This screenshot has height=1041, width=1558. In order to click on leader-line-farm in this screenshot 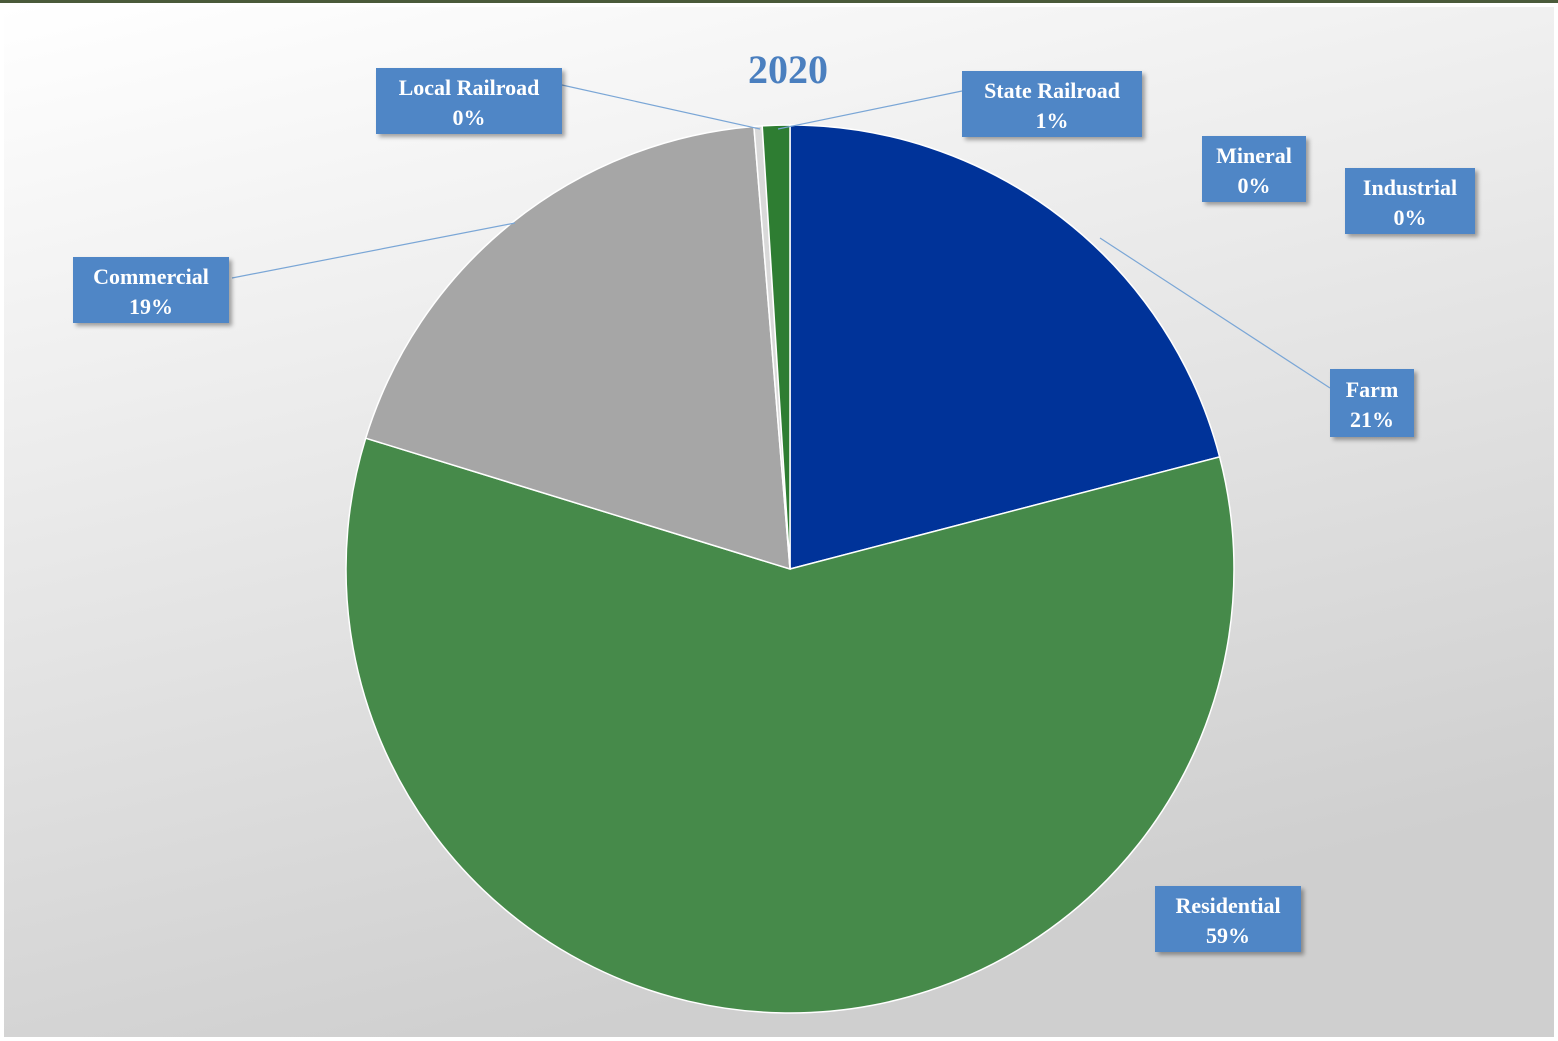, I will do `click(1215, 313)`.